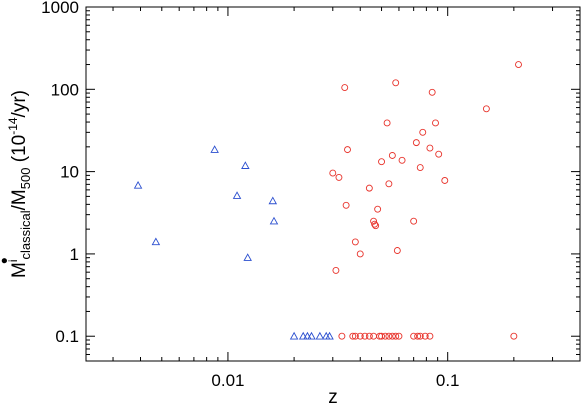  I want to click on y-axis-label: Miclassical/M500 (10-14/yr) •, so click(16, 184).